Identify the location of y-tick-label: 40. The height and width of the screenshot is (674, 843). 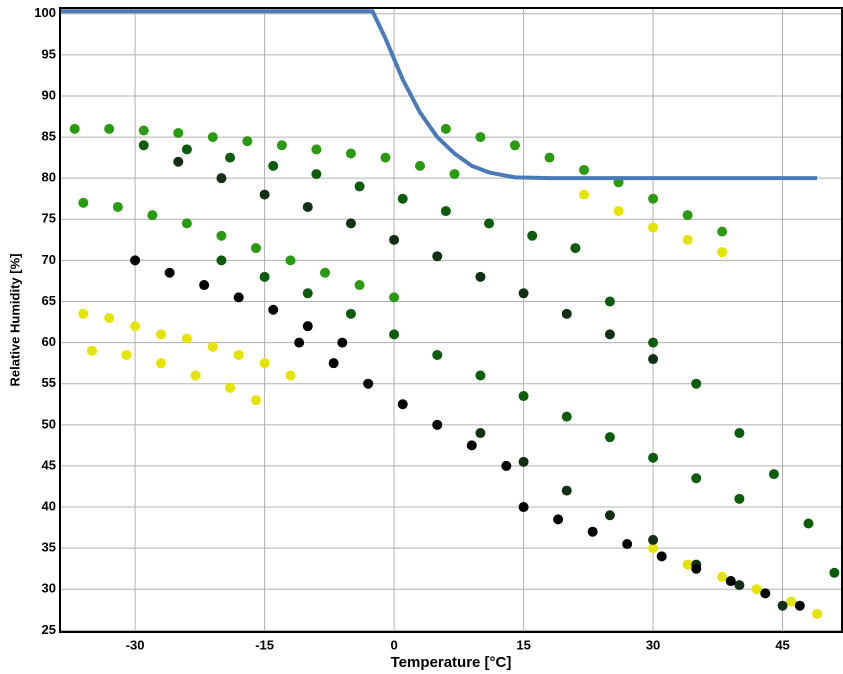
(49, 505).